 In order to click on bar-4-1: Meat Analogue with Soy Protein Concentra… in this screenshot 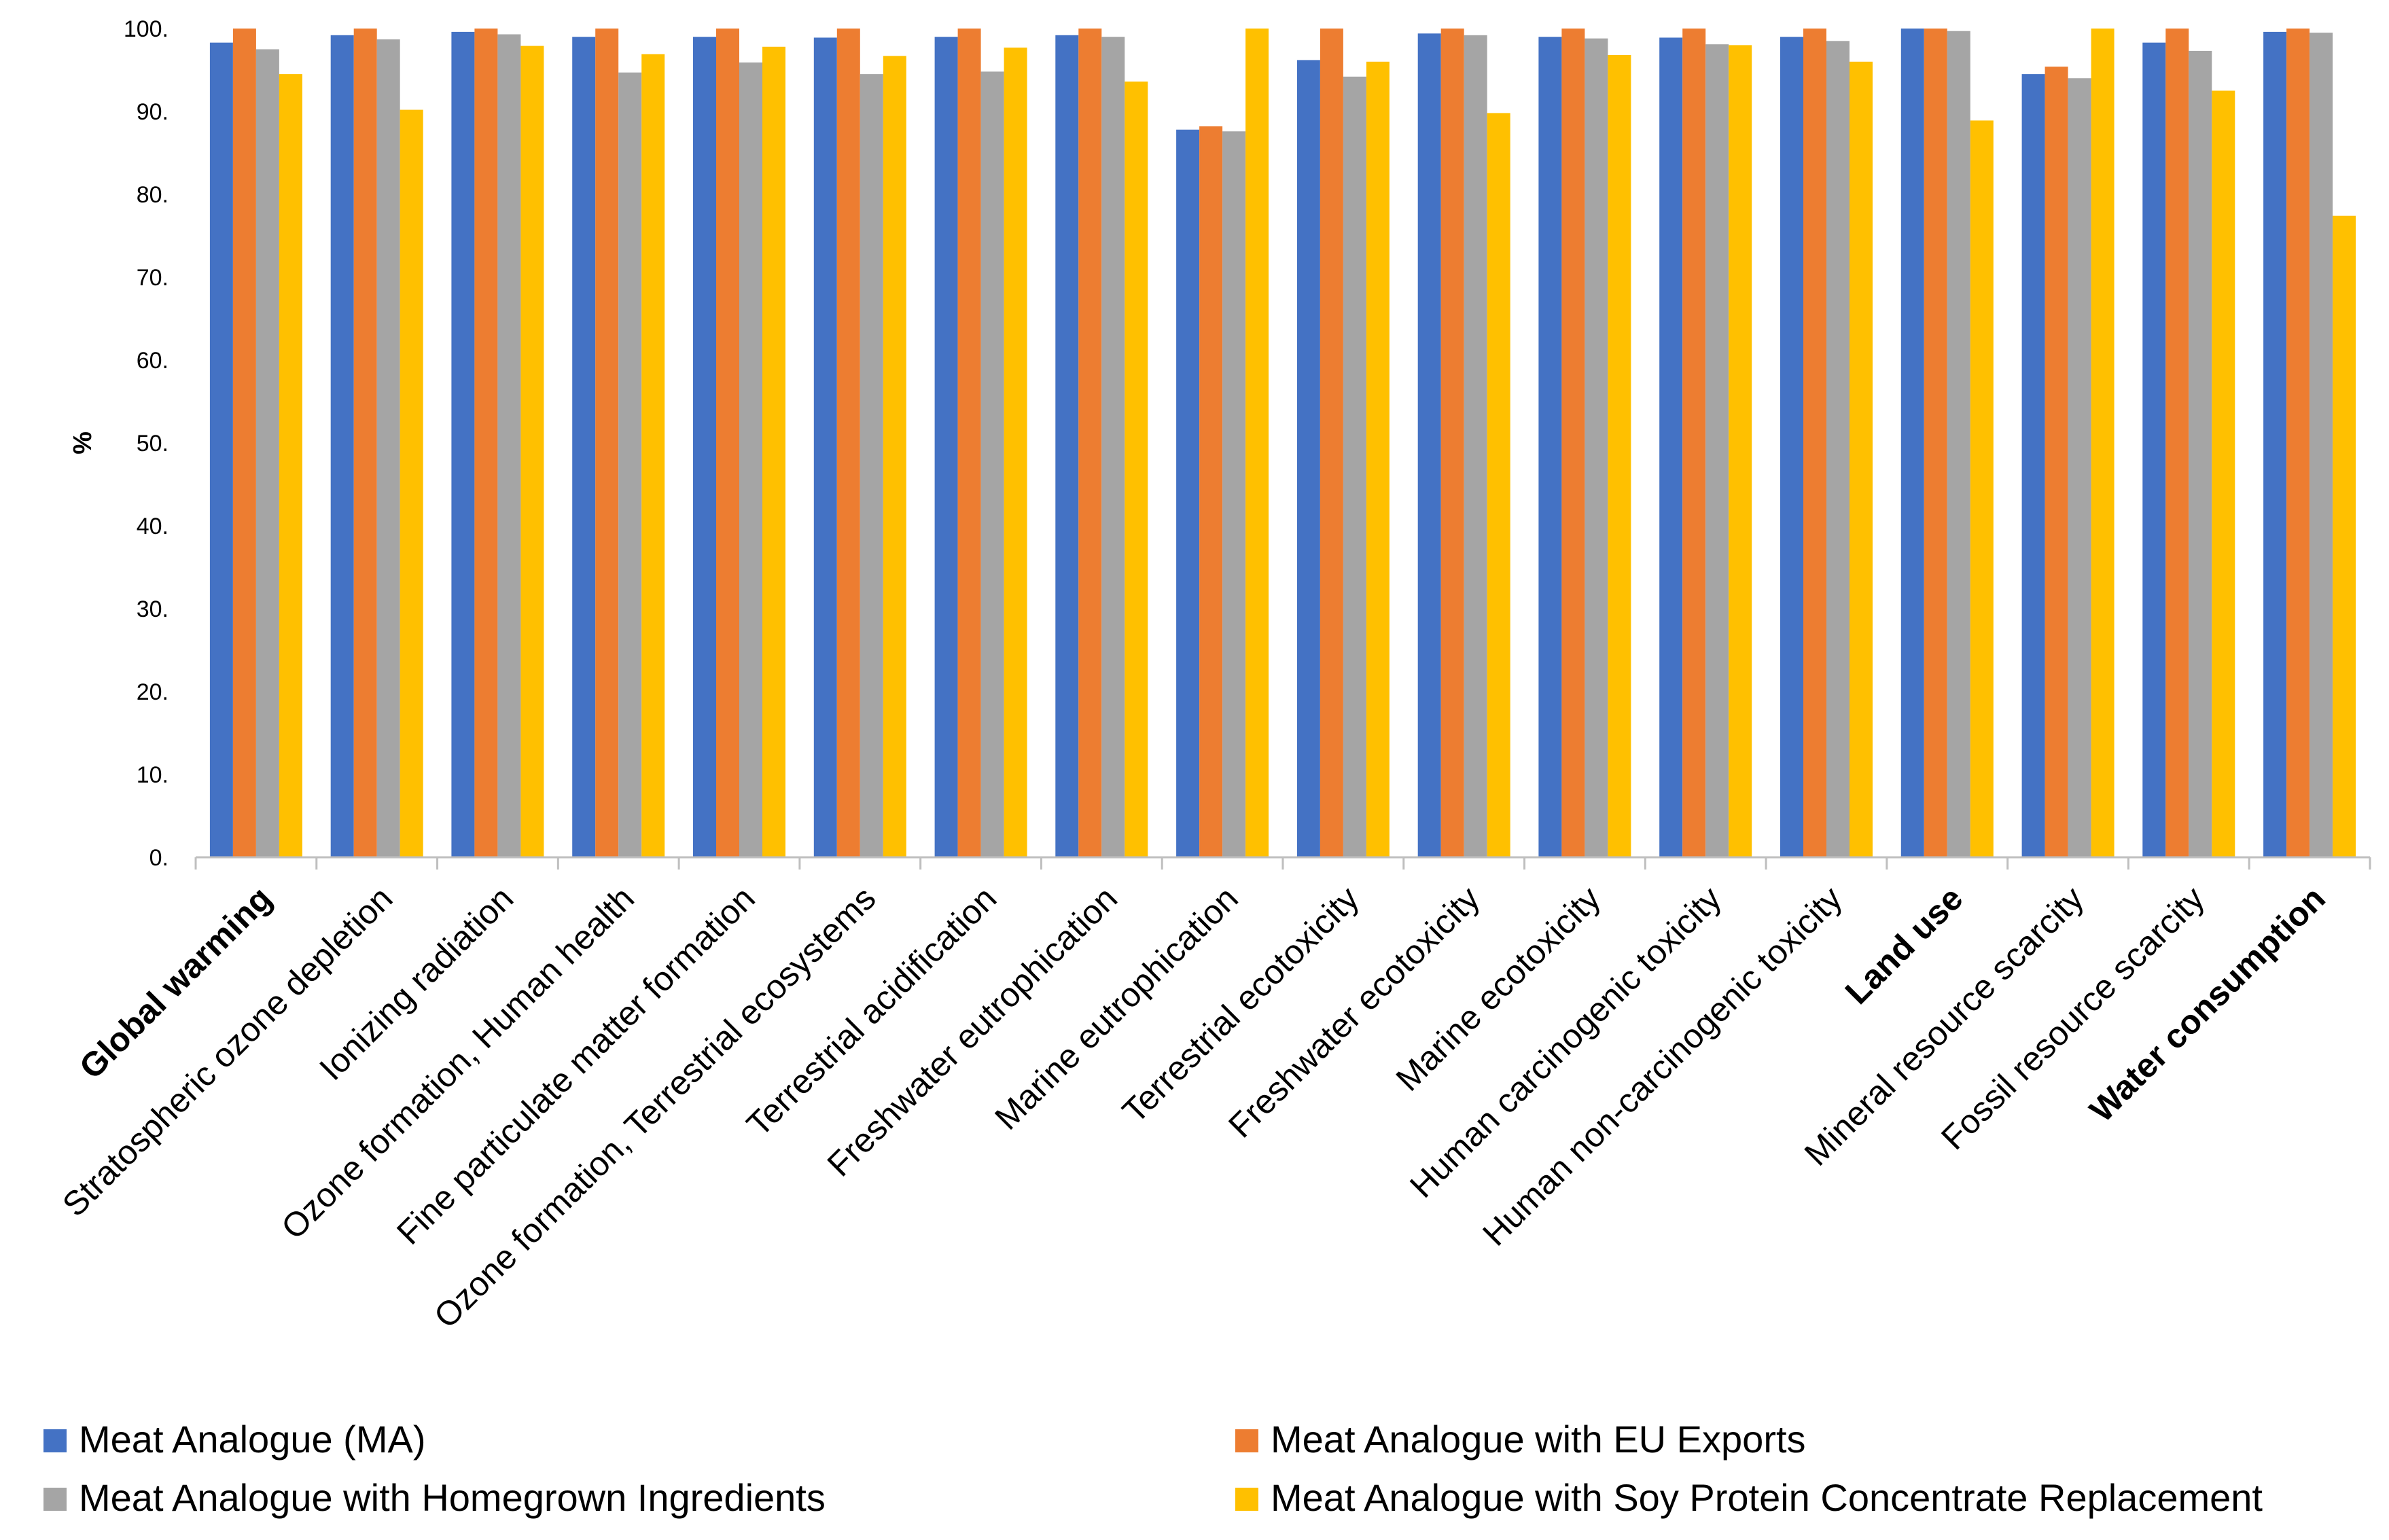, I will do `click(290, 466)`.